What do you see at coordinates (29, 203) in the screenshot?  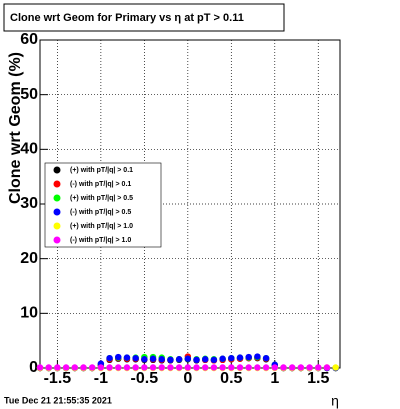 I see `y-tick-label: 30` at bounding box center [29, 203].